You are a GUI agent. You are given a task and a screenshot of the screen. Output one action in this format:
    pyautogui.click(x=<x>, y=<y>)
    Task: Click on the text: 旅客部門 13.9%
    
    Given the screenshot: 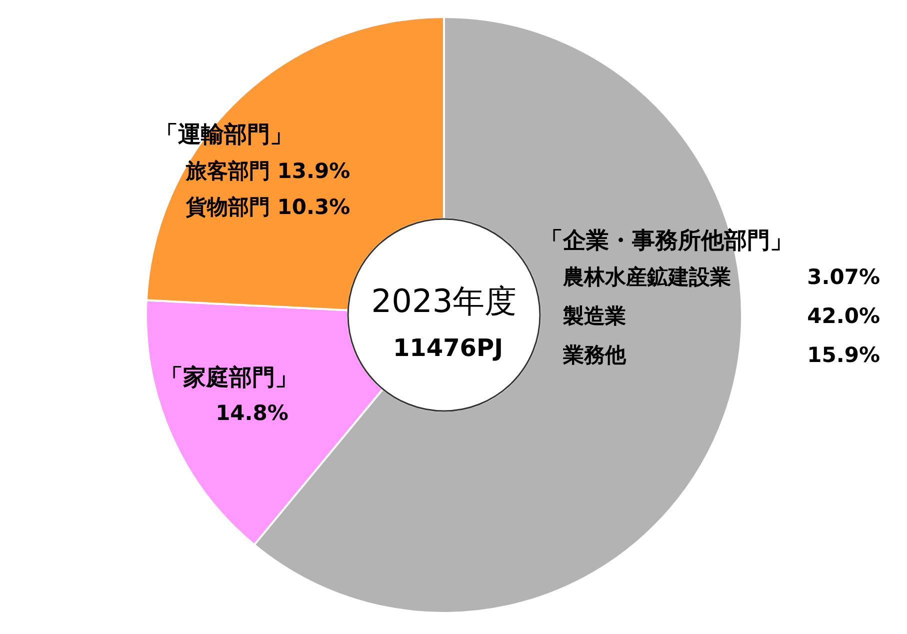 What is the action you would take?
    pyautogui.click(x=267, y=171)
    